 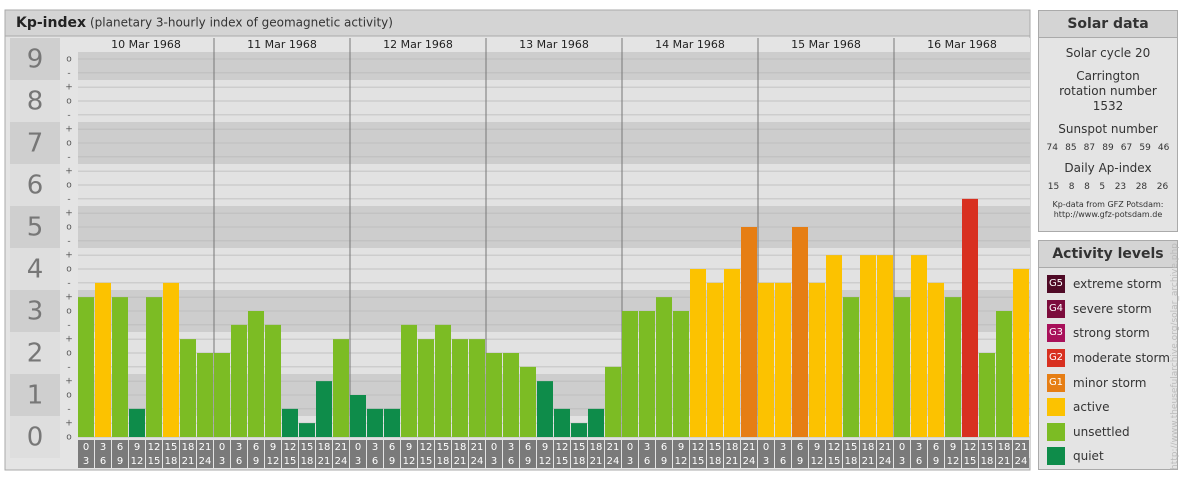 I want to click on level-row: active, so click(x=1108, y=407).